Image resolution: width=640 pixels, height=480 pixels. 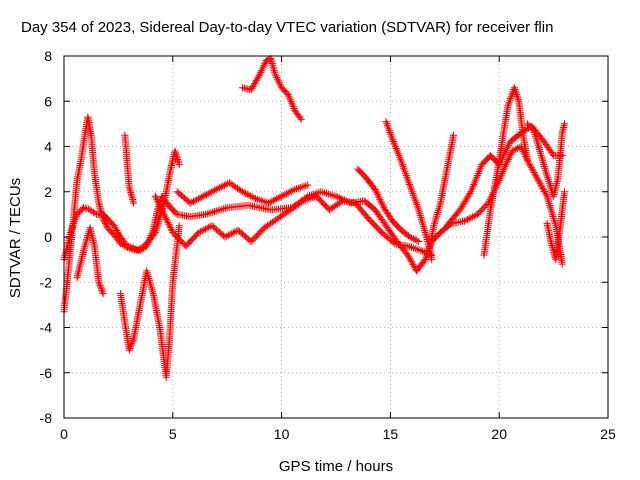 What do you see at coordinates (293, 225) in the screenshot?
I see `data-series-arc-e` at bounding box center [293, 225].